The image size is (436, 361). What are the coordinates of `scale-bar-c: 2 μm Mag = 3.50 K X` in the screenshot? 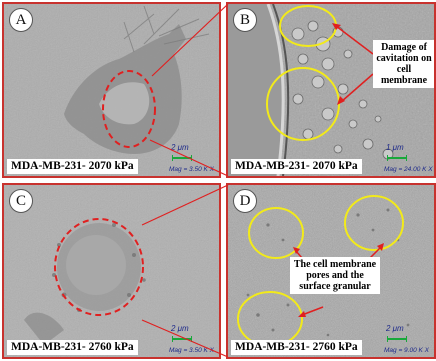 It's located at (192, 339).